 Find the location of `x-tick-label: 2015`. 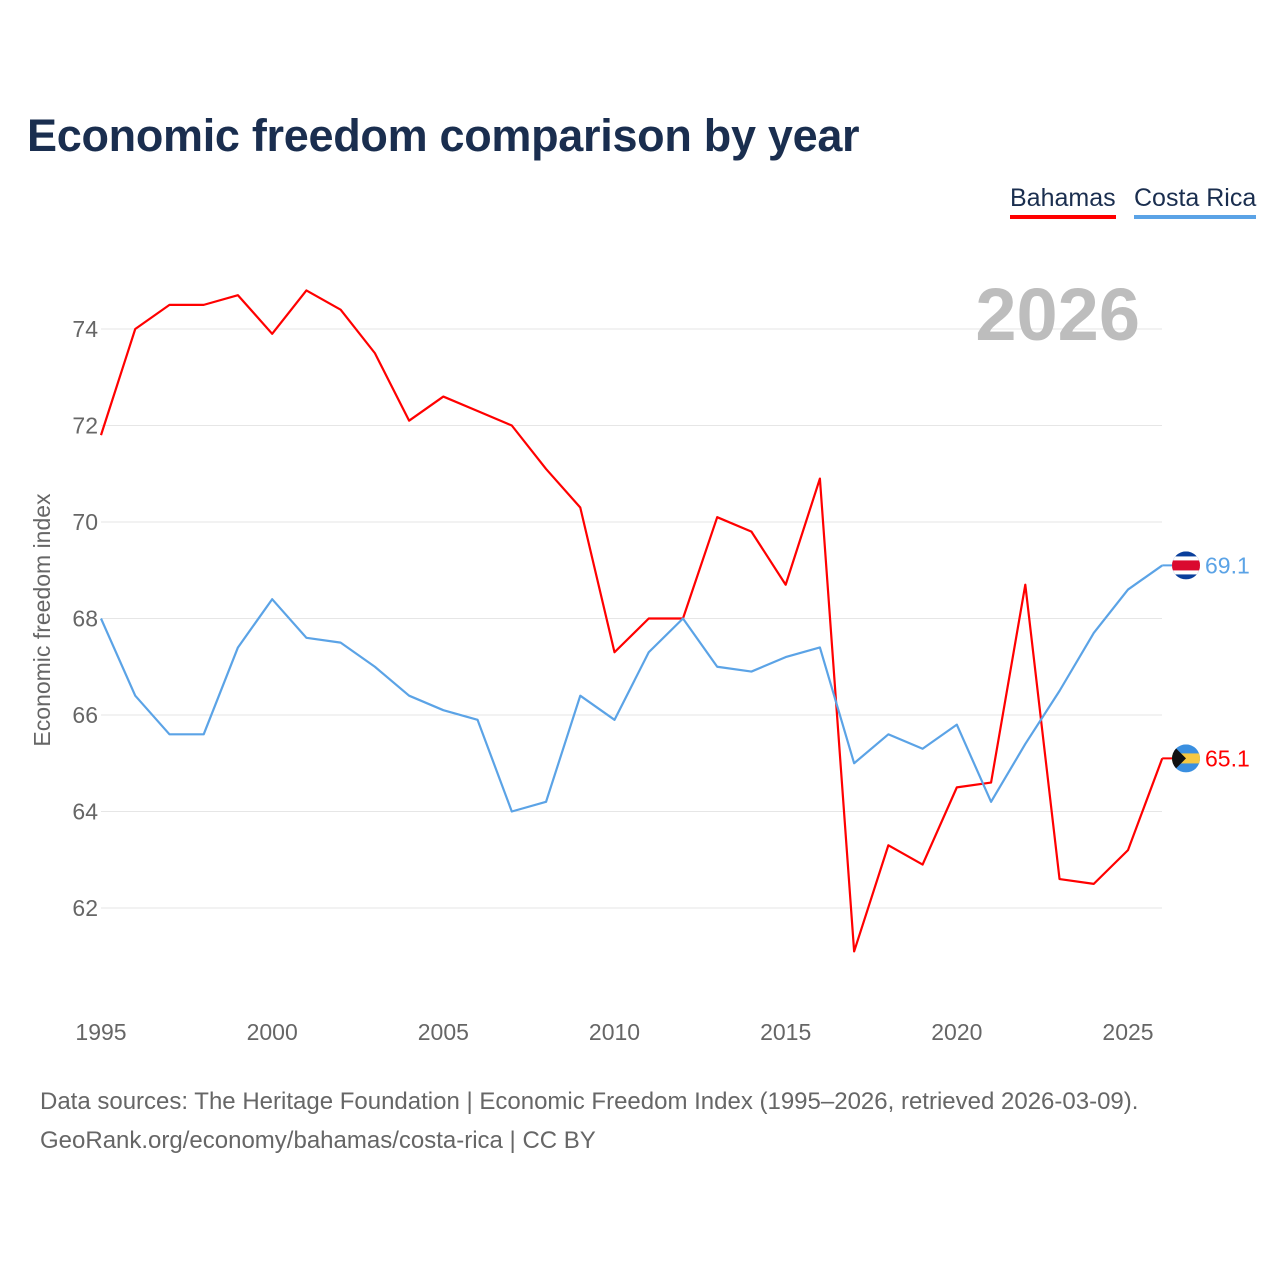

x-tick-label: 2015 is located at coordinates (785, 1032).